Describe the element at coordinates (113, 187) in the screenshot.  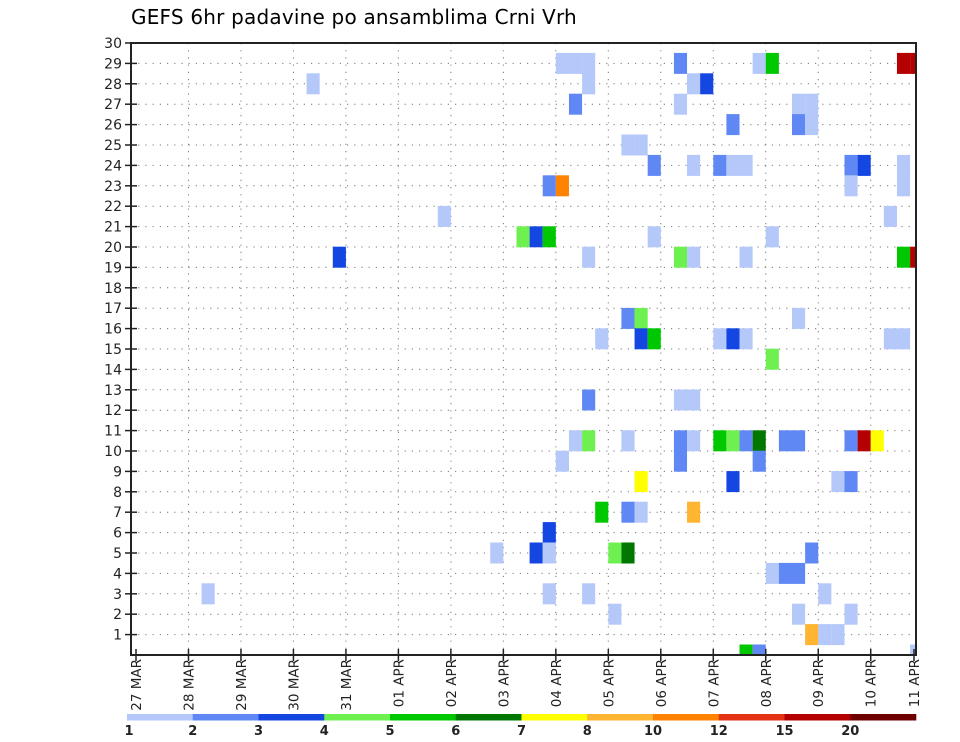
I see `y-tick-label: 23` at that location.